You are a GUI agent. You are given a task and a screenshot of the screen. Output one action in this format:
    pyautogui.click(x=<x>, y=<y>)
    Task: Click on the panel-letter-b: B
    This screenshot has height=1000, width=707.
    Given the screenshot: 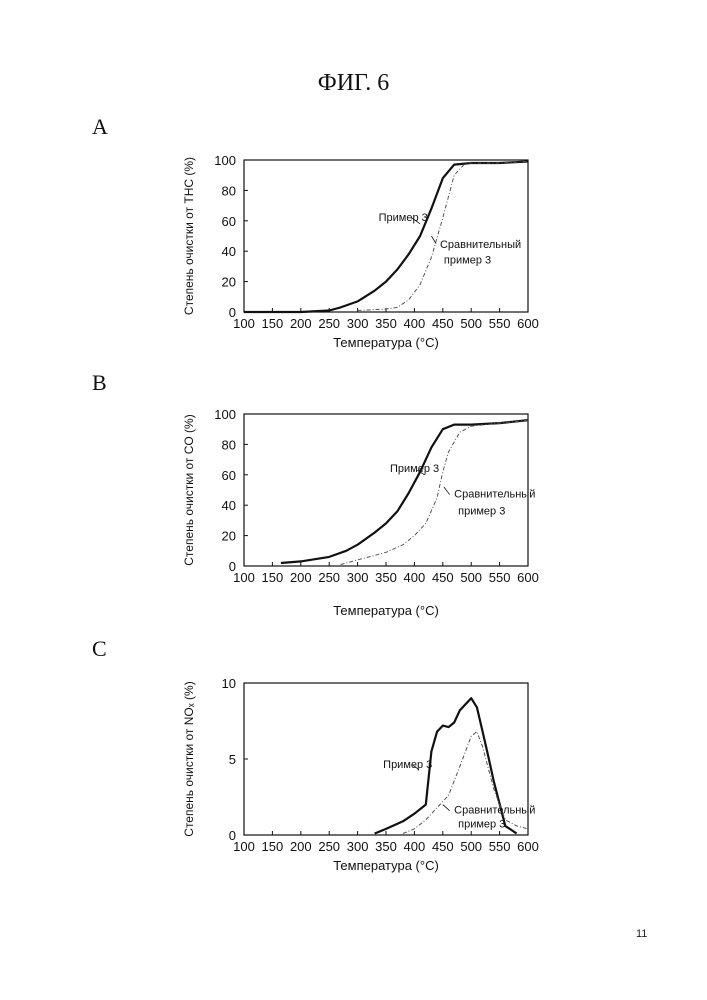 What is the action you would take?
    pyautogui.click(x=99, y=382)
    